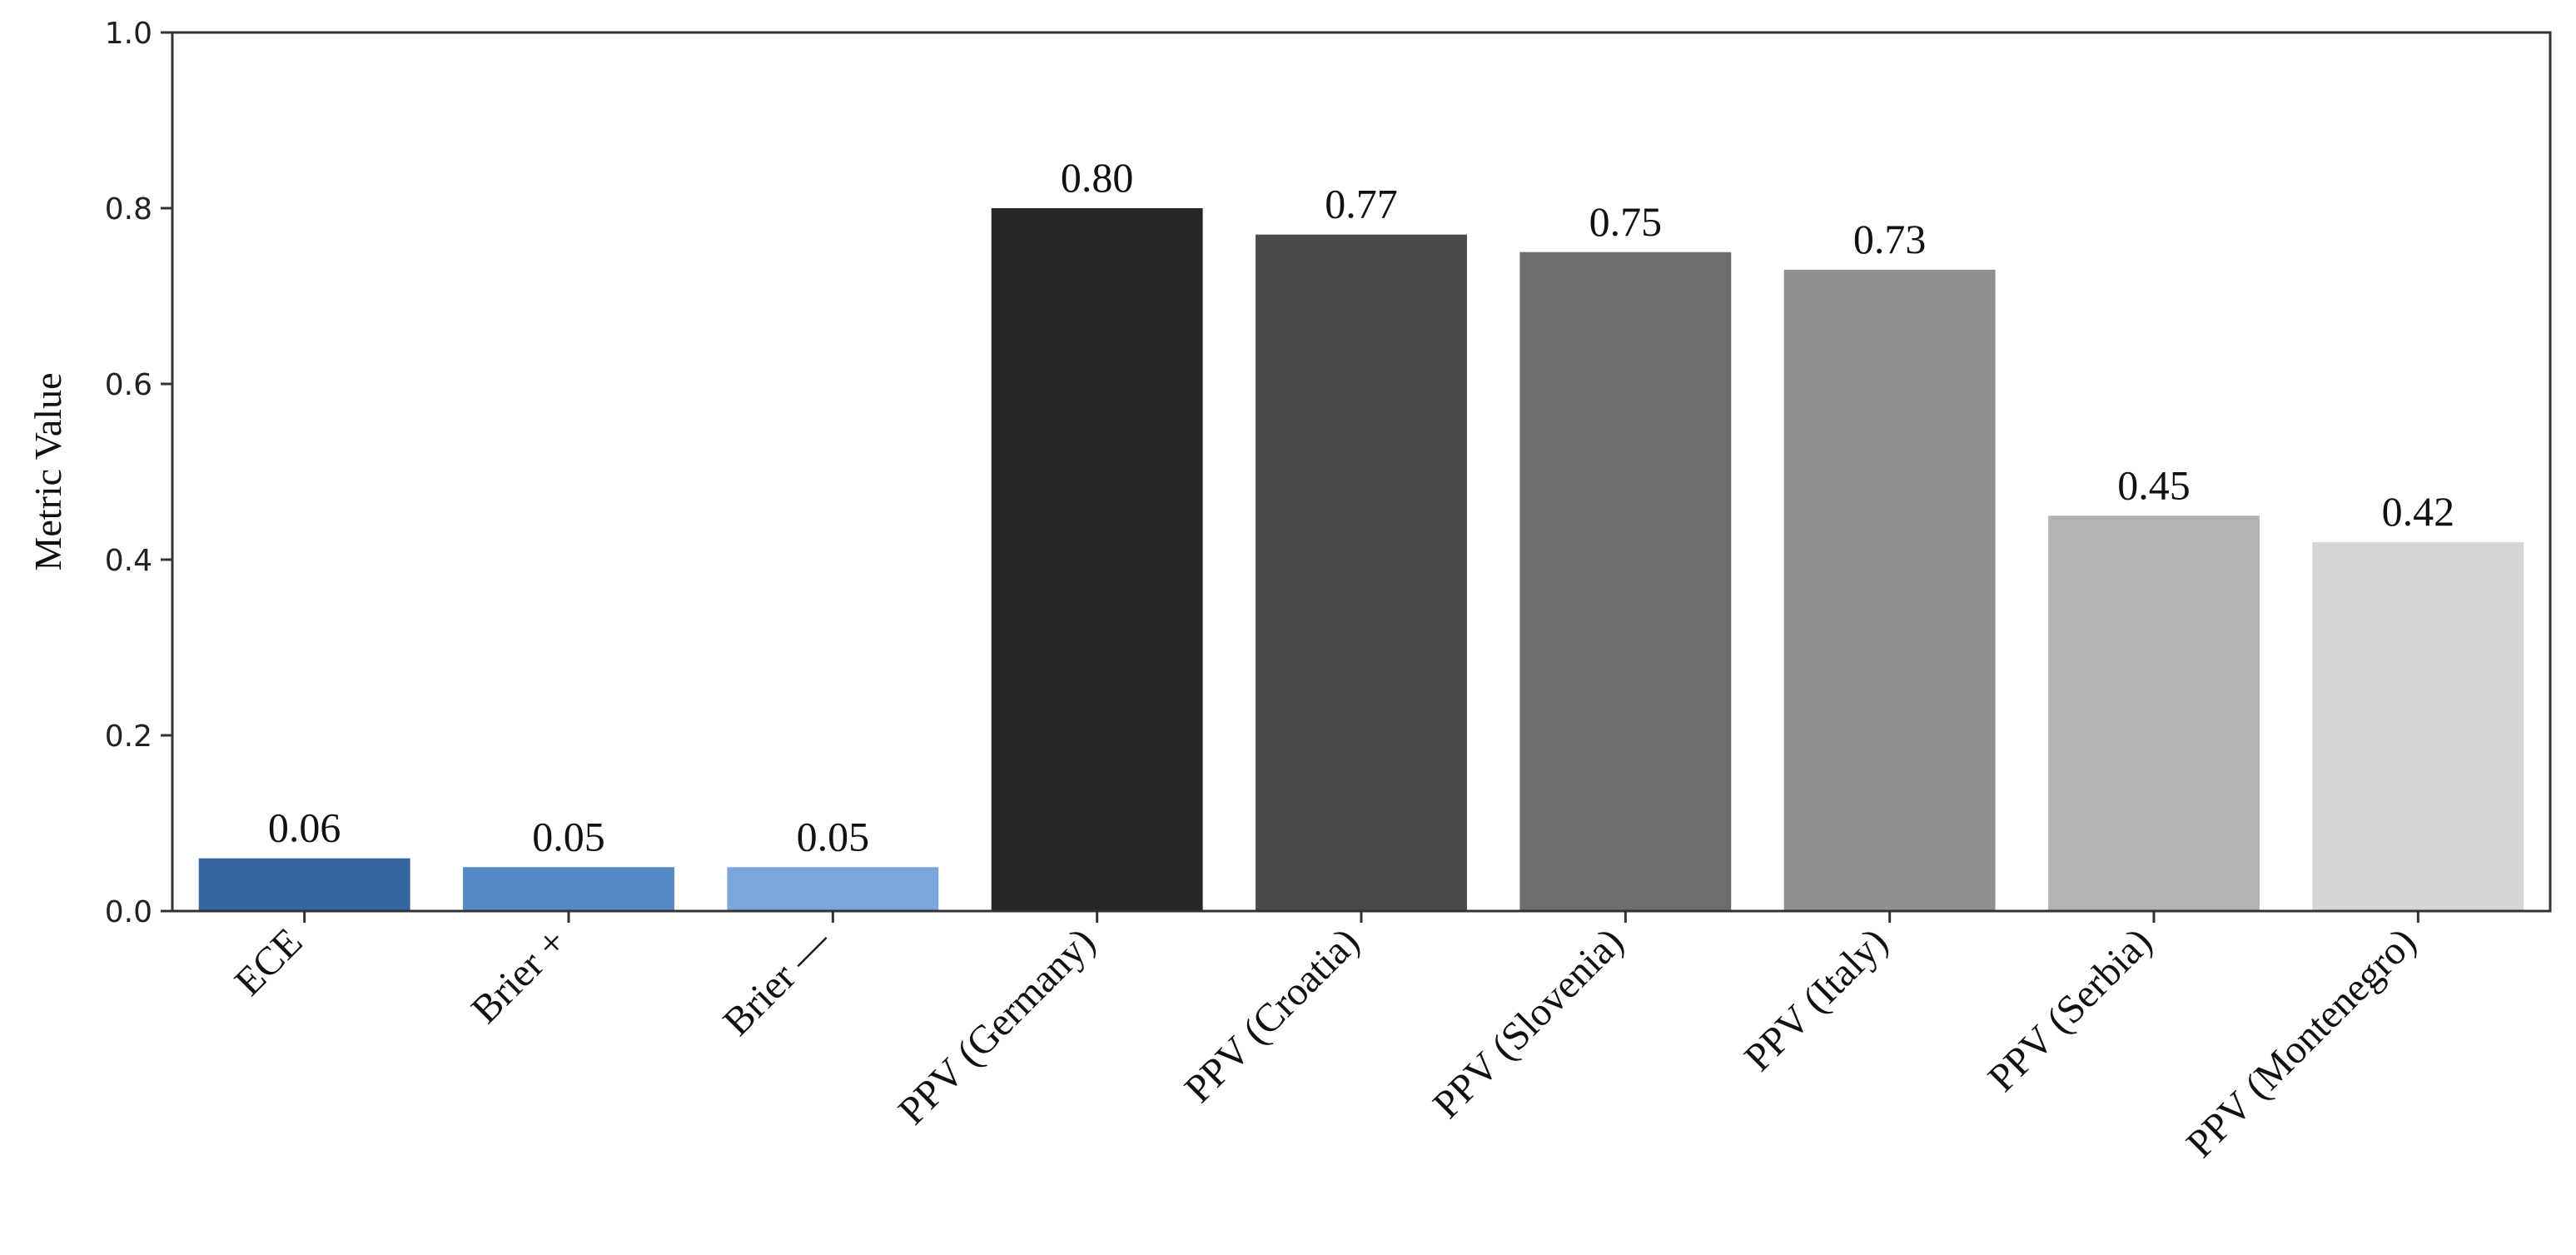 Image resolution: width=2576 pixels, height=1255 pixels. I want to click on x-tick-label: Brier +, so click(519, 975).